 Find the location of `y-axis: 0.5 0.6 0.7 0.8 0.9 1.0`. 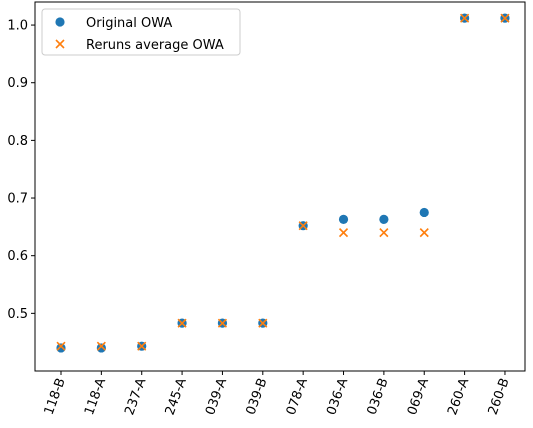

y-axis: 0.5 0.6 0.7 0.8 0.9 1.0 is located at coordinates (21, 170).